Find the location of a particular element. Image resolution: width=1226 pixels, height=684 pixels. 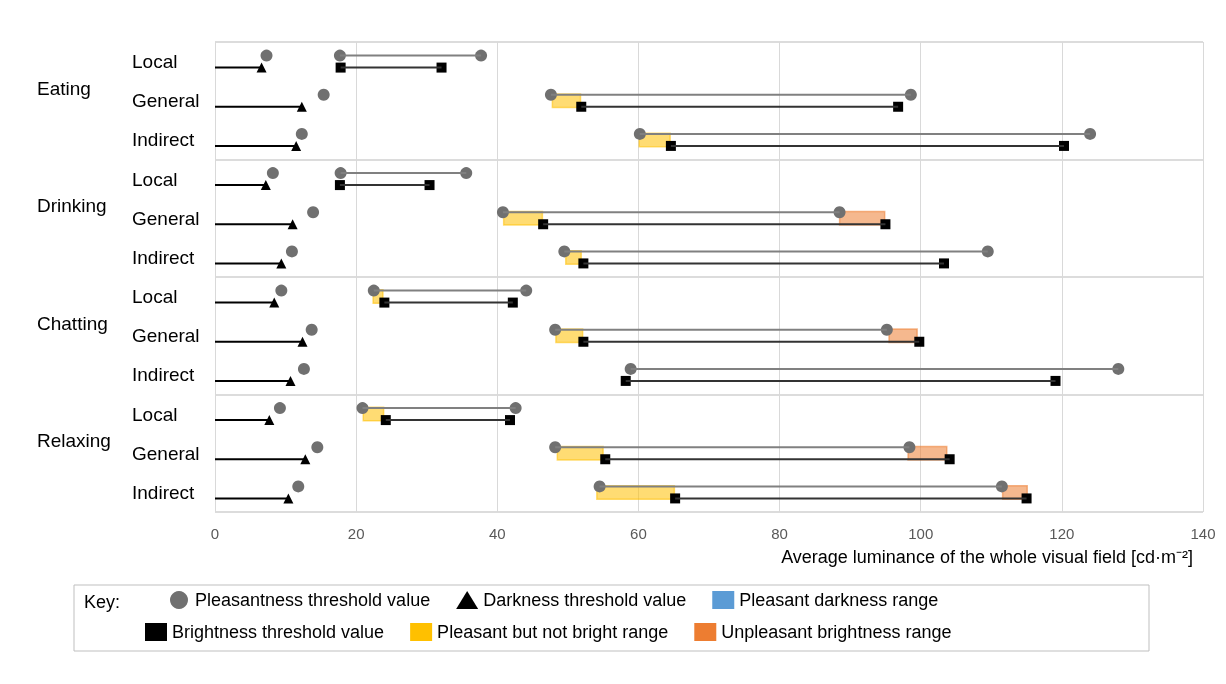

legend-label: Pleasant darkness range is located at coordinates (839, 600).